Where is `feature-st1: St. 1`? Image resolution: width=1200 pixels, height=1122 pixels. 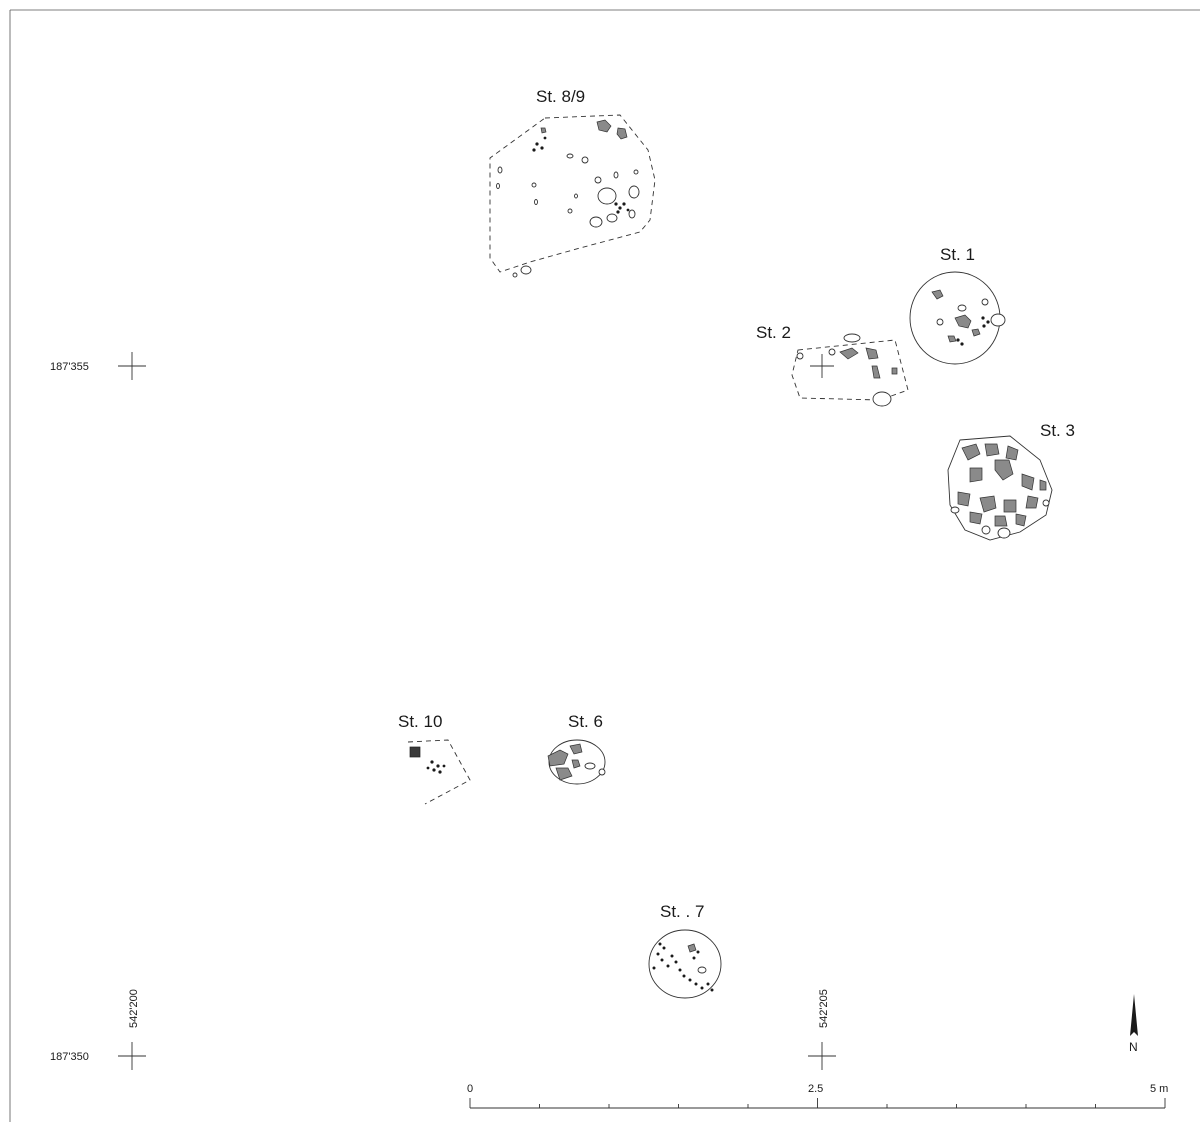
feature-st1: St. 1 is located at coordinates (957, 305).